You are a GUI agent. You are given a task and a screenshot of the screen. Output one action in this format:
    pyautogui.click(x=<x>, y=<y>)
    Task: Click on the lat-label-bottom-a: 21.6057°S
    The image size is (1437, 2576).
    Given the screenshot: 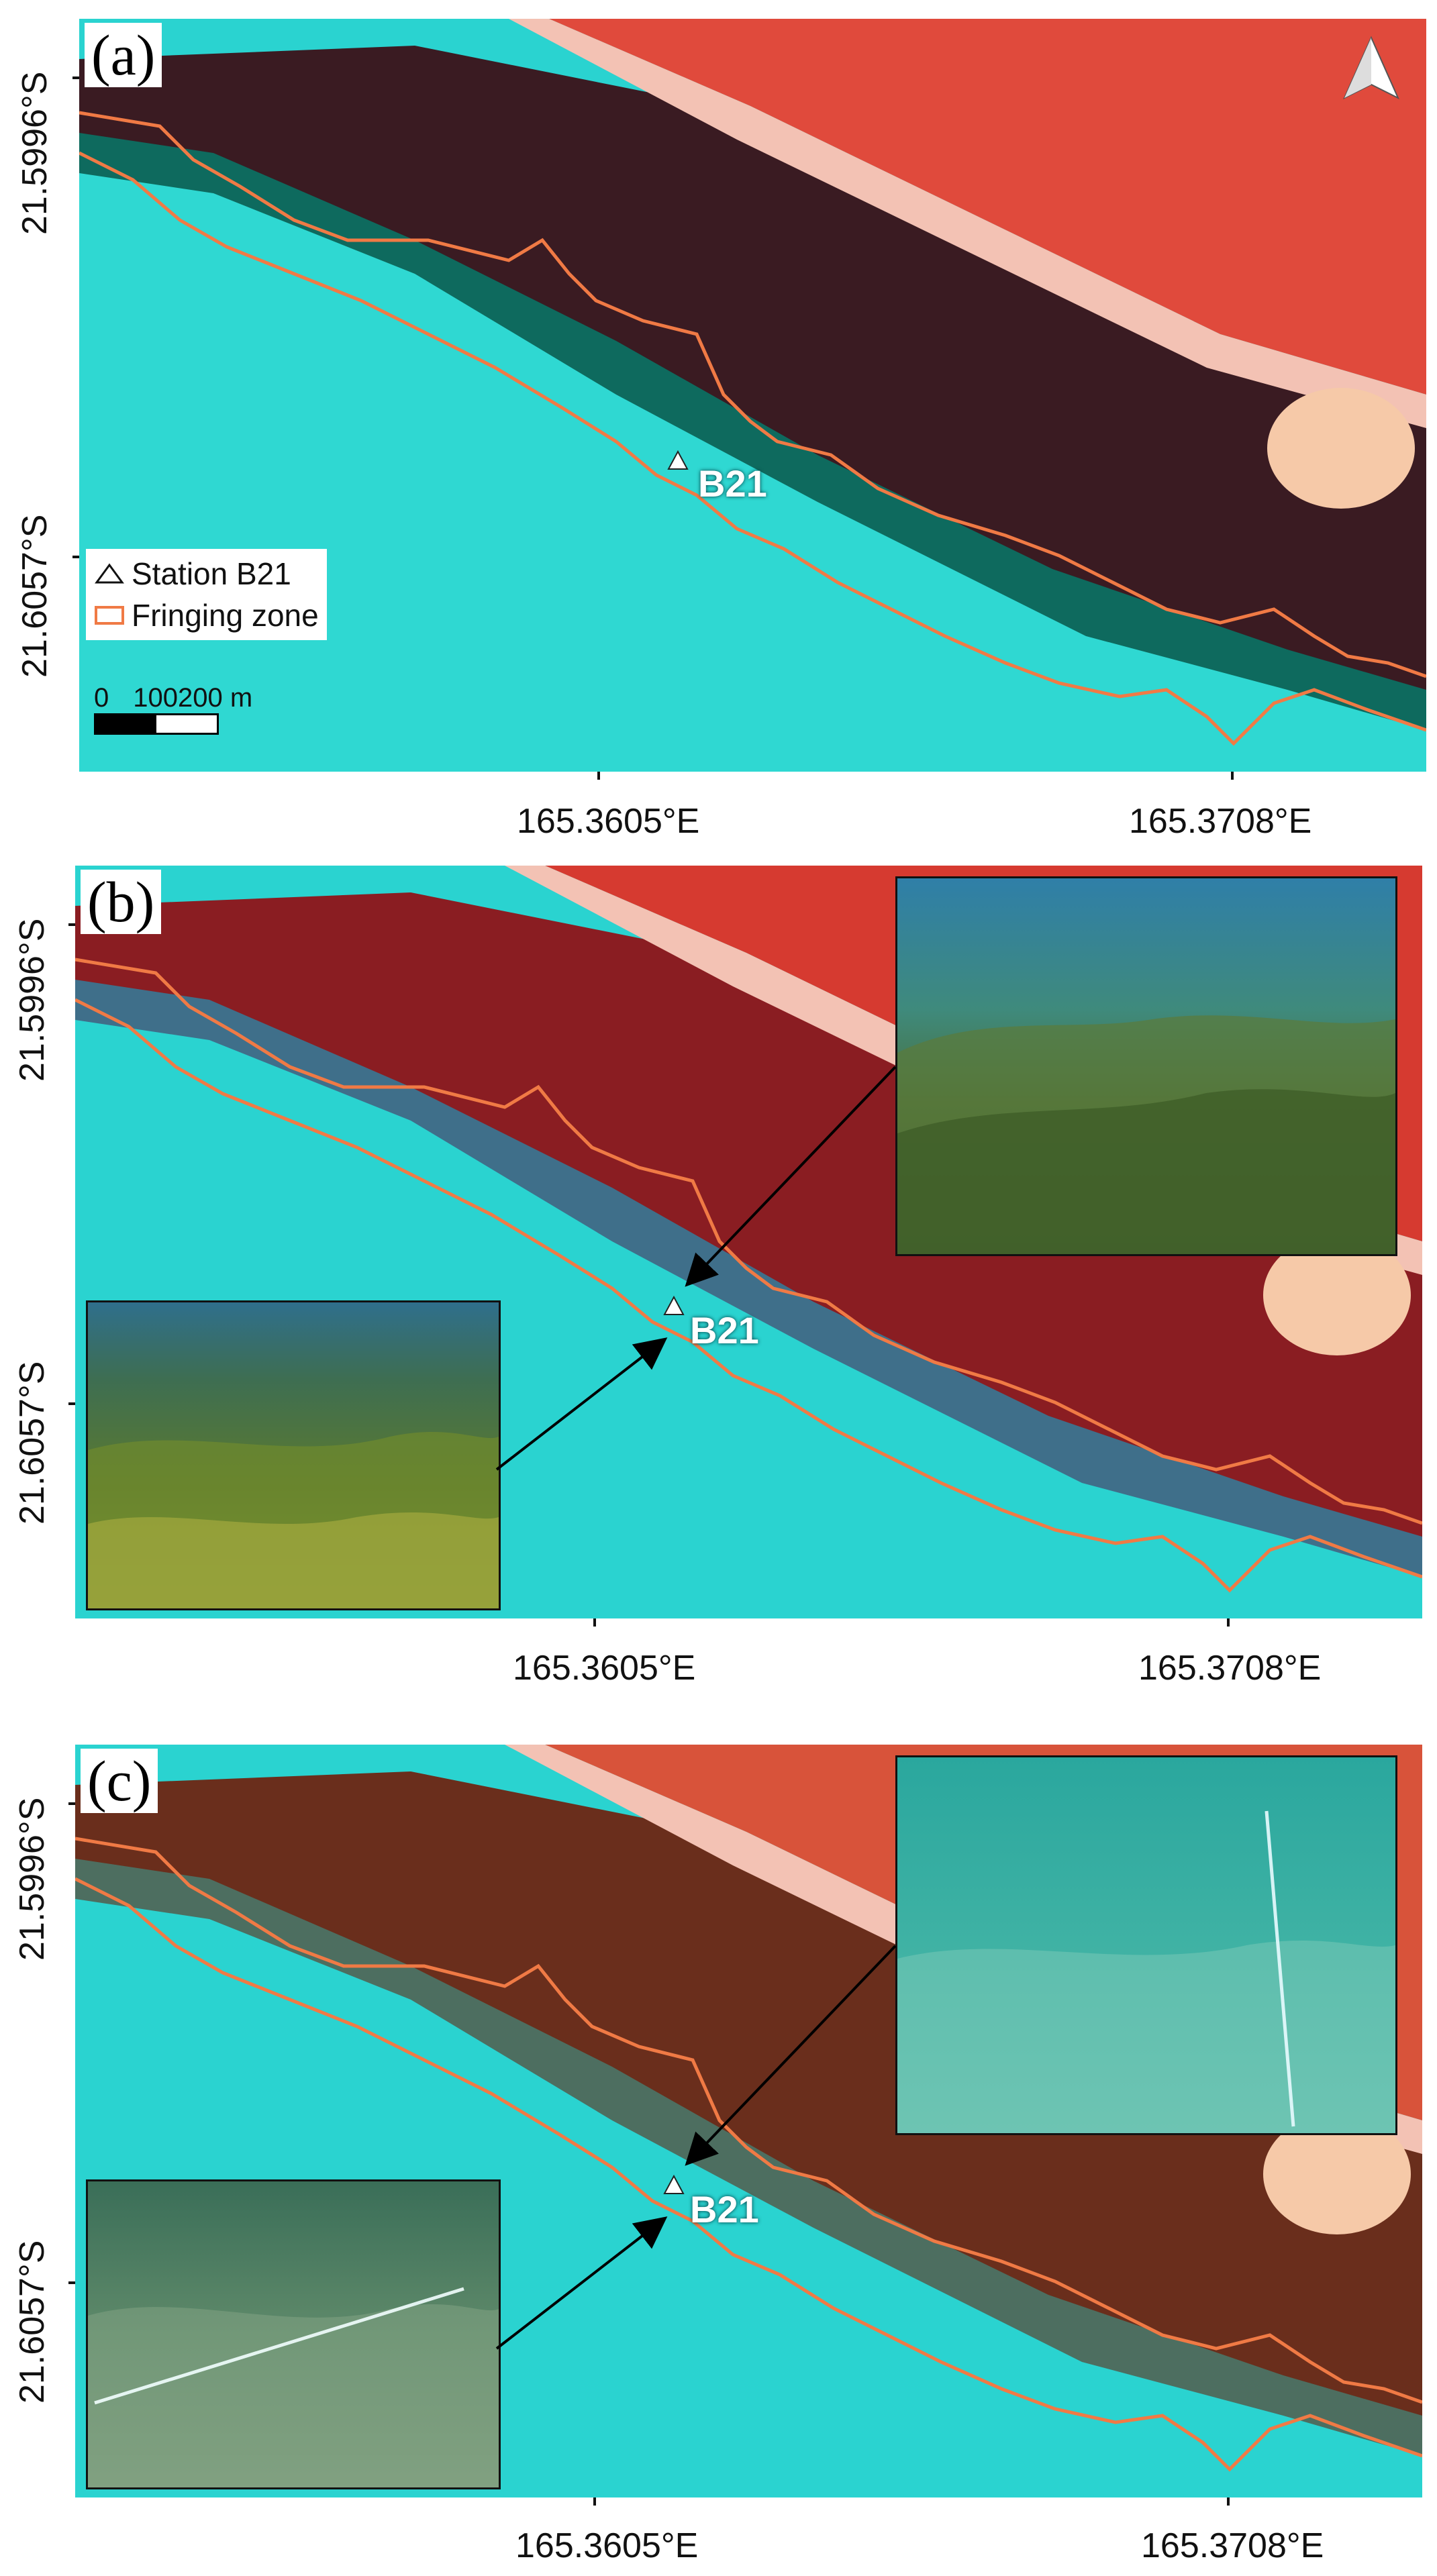 What is the action you would take?
    pyautogui.click(x=34, y=596)
    